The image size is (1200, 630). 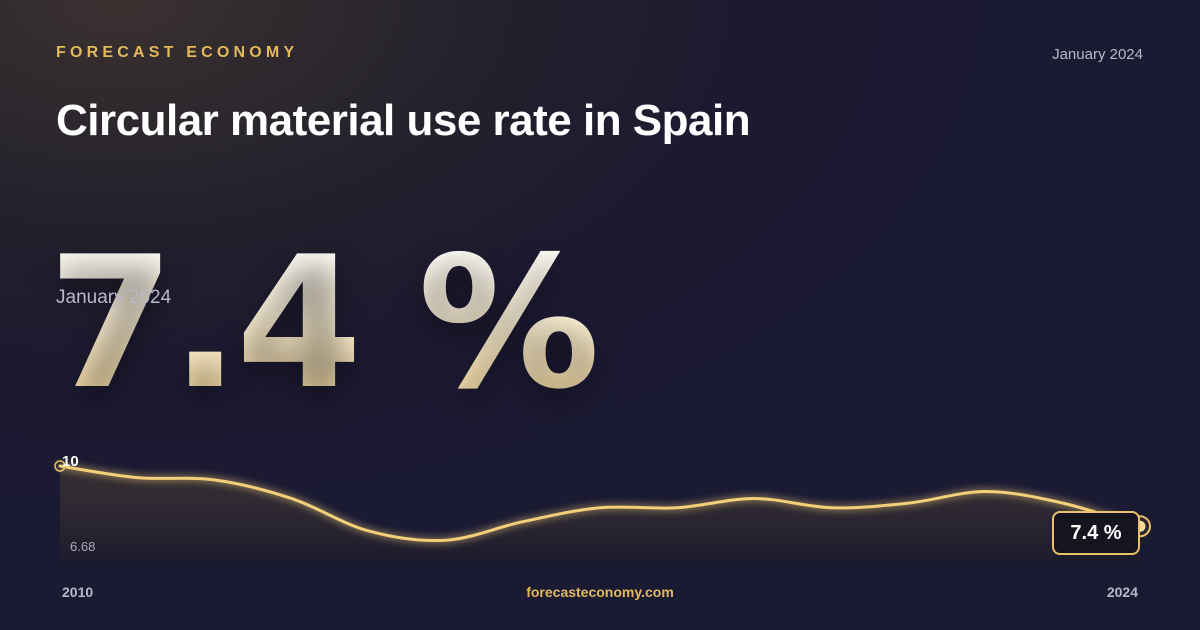 What do you see at coordinates (403, 120) in the screenshot?
I see `page-title: Circular material use rate in Spain` at bounding box center [403, 120].